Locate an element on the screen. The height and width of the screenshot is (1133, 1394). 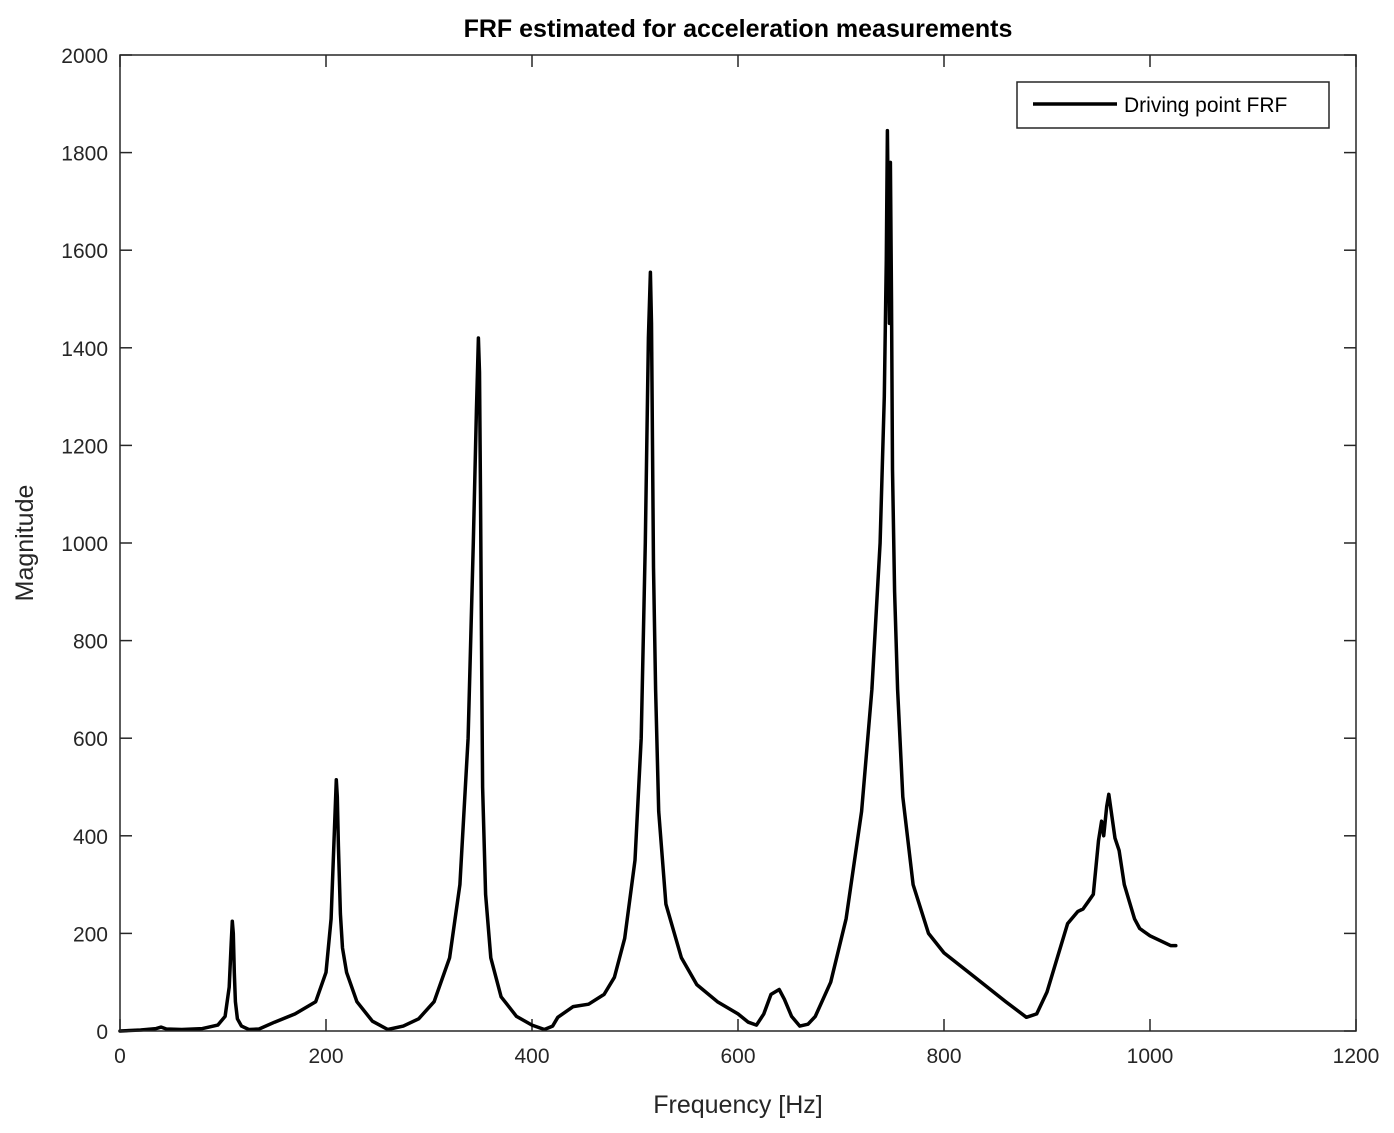
y-tick-label: 800 is located at coordinates (90, 642).